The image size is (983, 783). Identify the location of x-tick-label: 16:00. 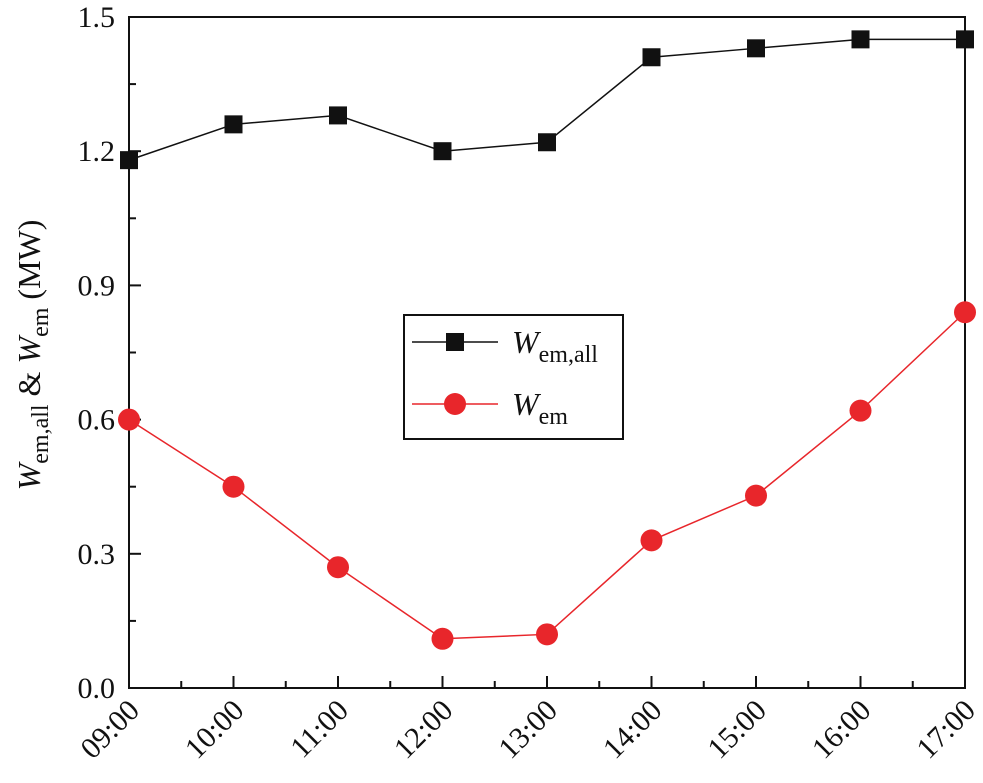
(842, 730).